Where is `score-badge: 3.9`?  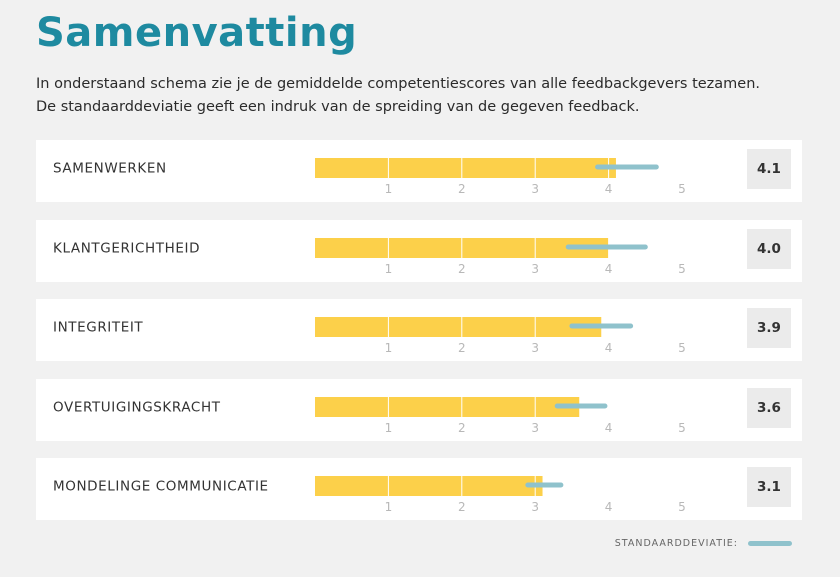
score-badge: 3.9 is located at coordinates (769, 328).